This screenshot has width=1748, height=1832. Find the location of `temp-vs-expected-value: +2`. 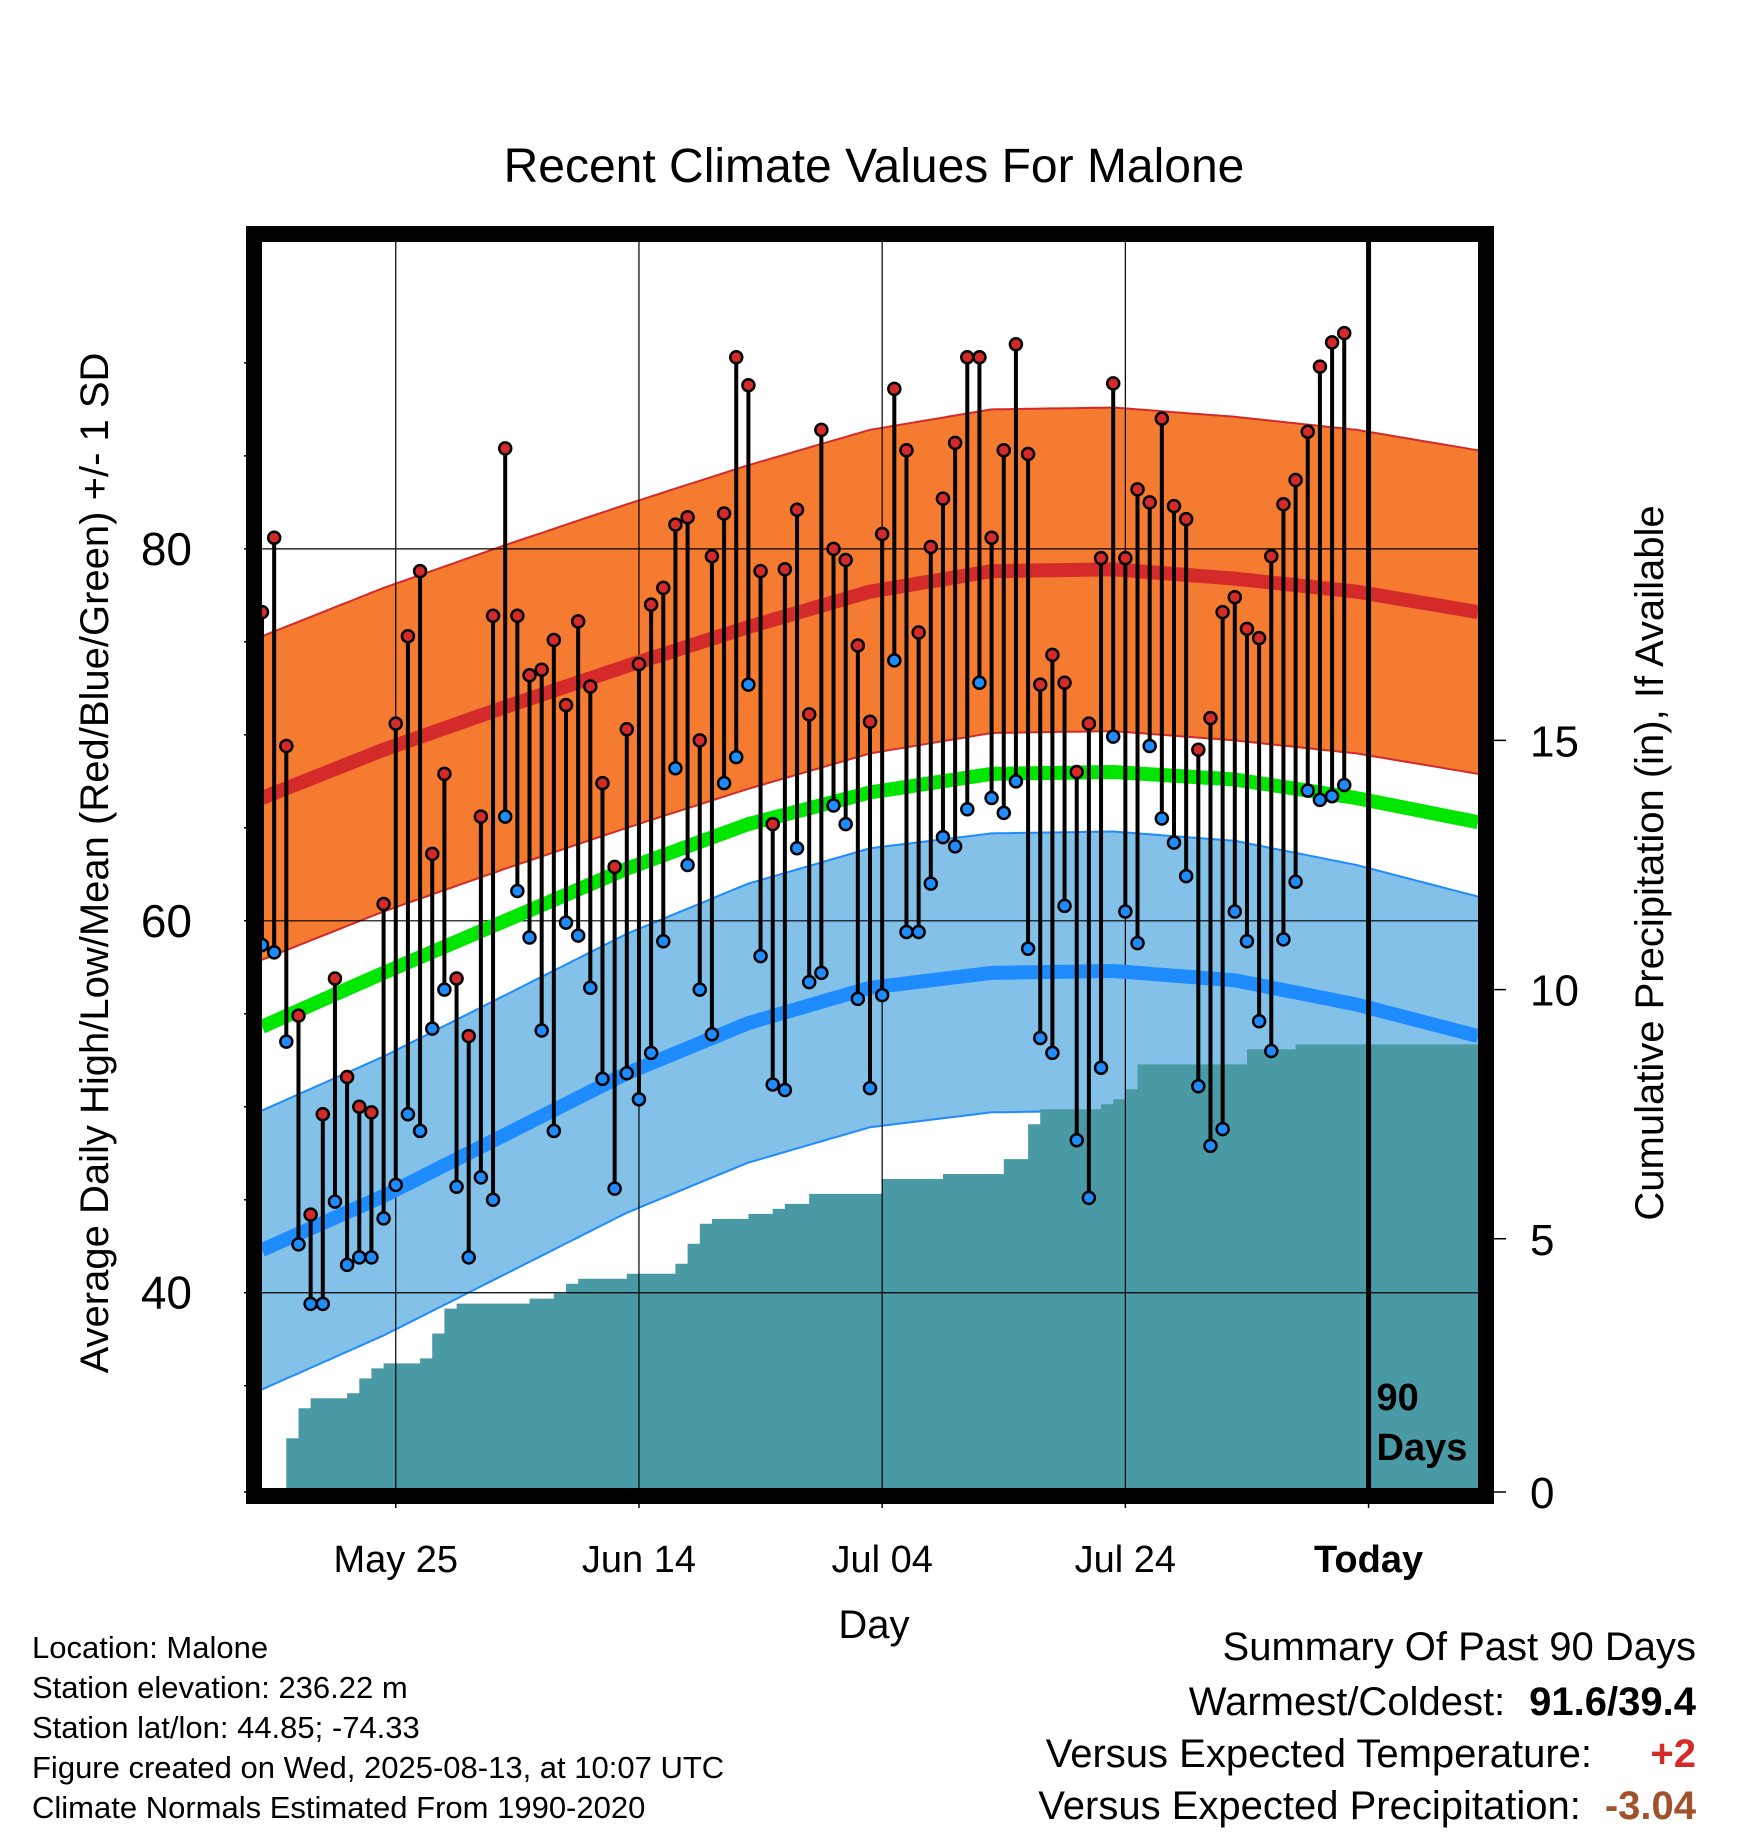

temp-vs-expected-value: +2 is located at coordinates (1673, 1754).